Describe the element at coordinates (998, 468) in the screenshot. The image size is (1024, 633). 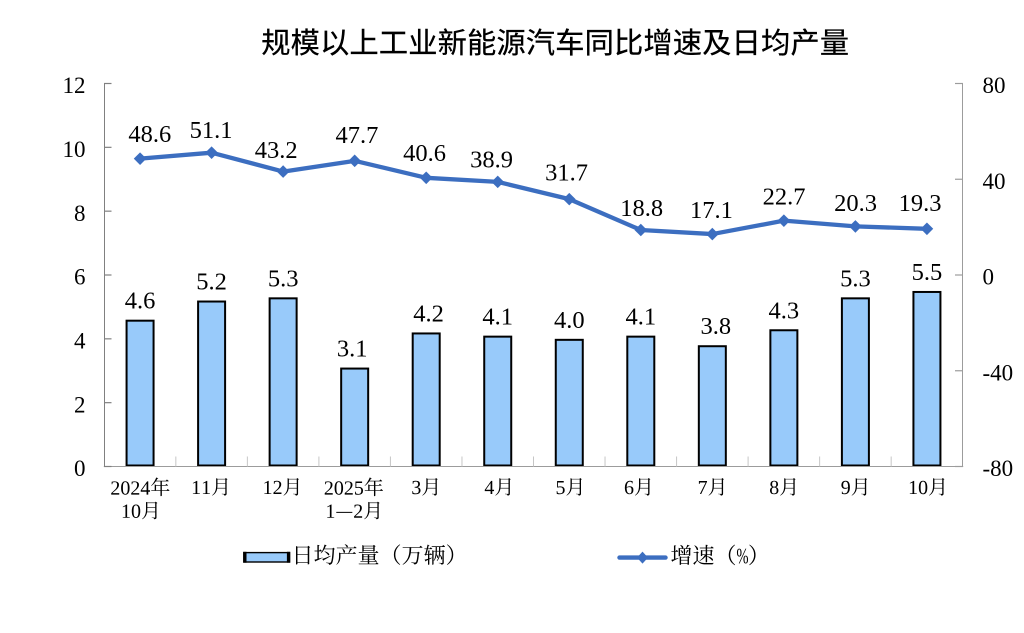
I see `svg-text: -80` at that location.